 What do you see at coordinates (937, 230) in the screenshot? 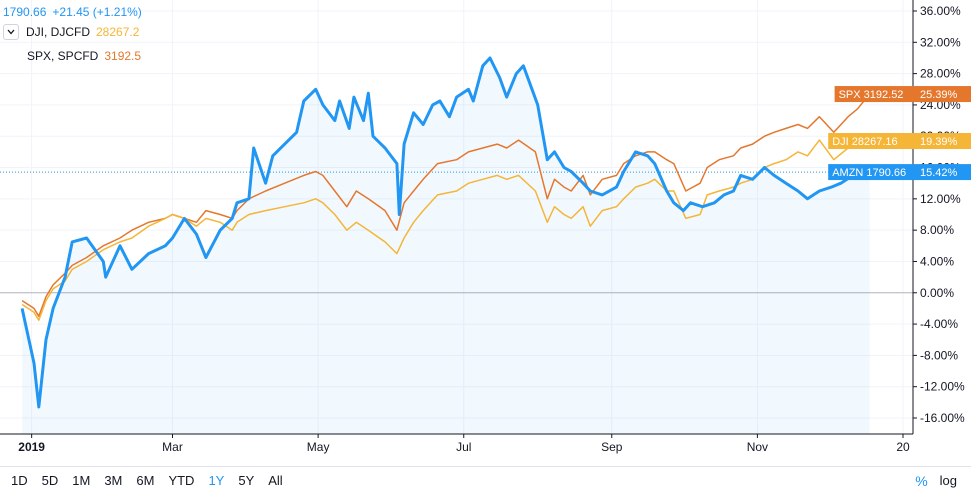
I see `y-tick-label: 8.00%` at bounding box center [937, 230].